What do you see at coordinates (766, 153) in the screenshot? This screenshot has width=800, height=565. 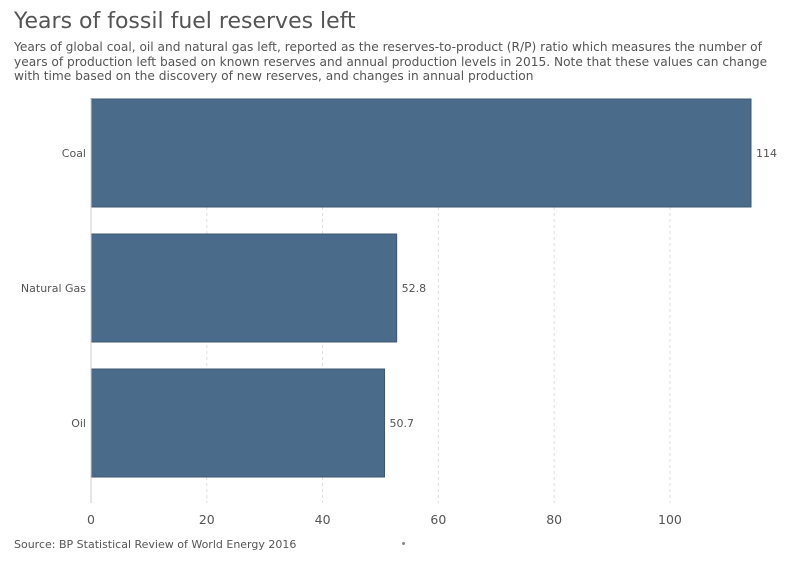 I see `value-label: 114` at bounding box center [766, 153].